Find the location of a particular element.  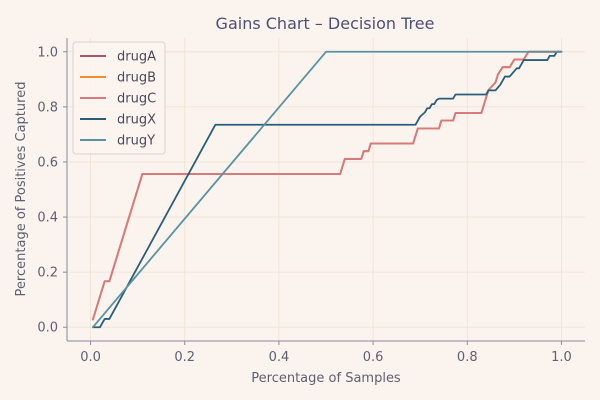

x-tick-label: 0.2 is located at coordinates (184, 357).